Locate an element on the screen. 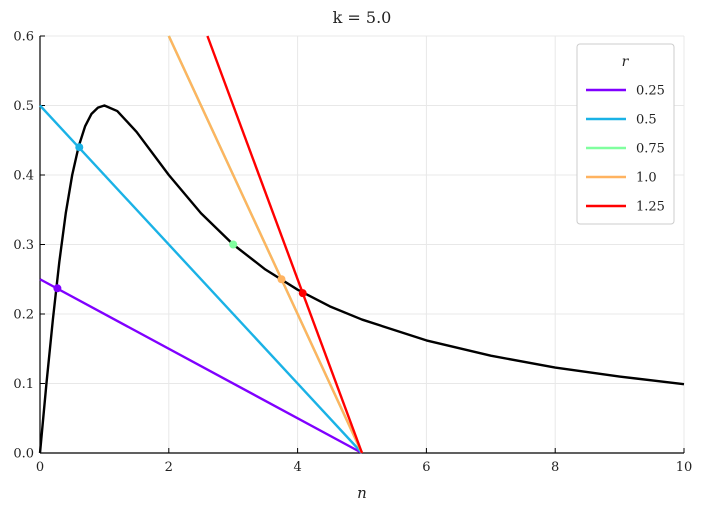  legend: r 0.25 0.5 0.75 1.0 1.25 is located at coordinates (625, 134).